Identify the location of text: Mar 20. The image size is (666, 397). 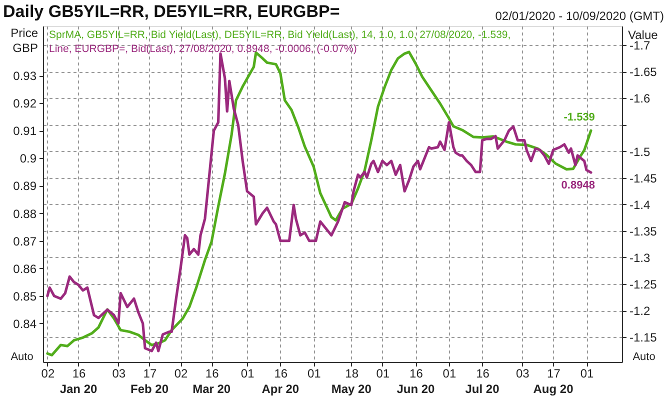
(211, 389).